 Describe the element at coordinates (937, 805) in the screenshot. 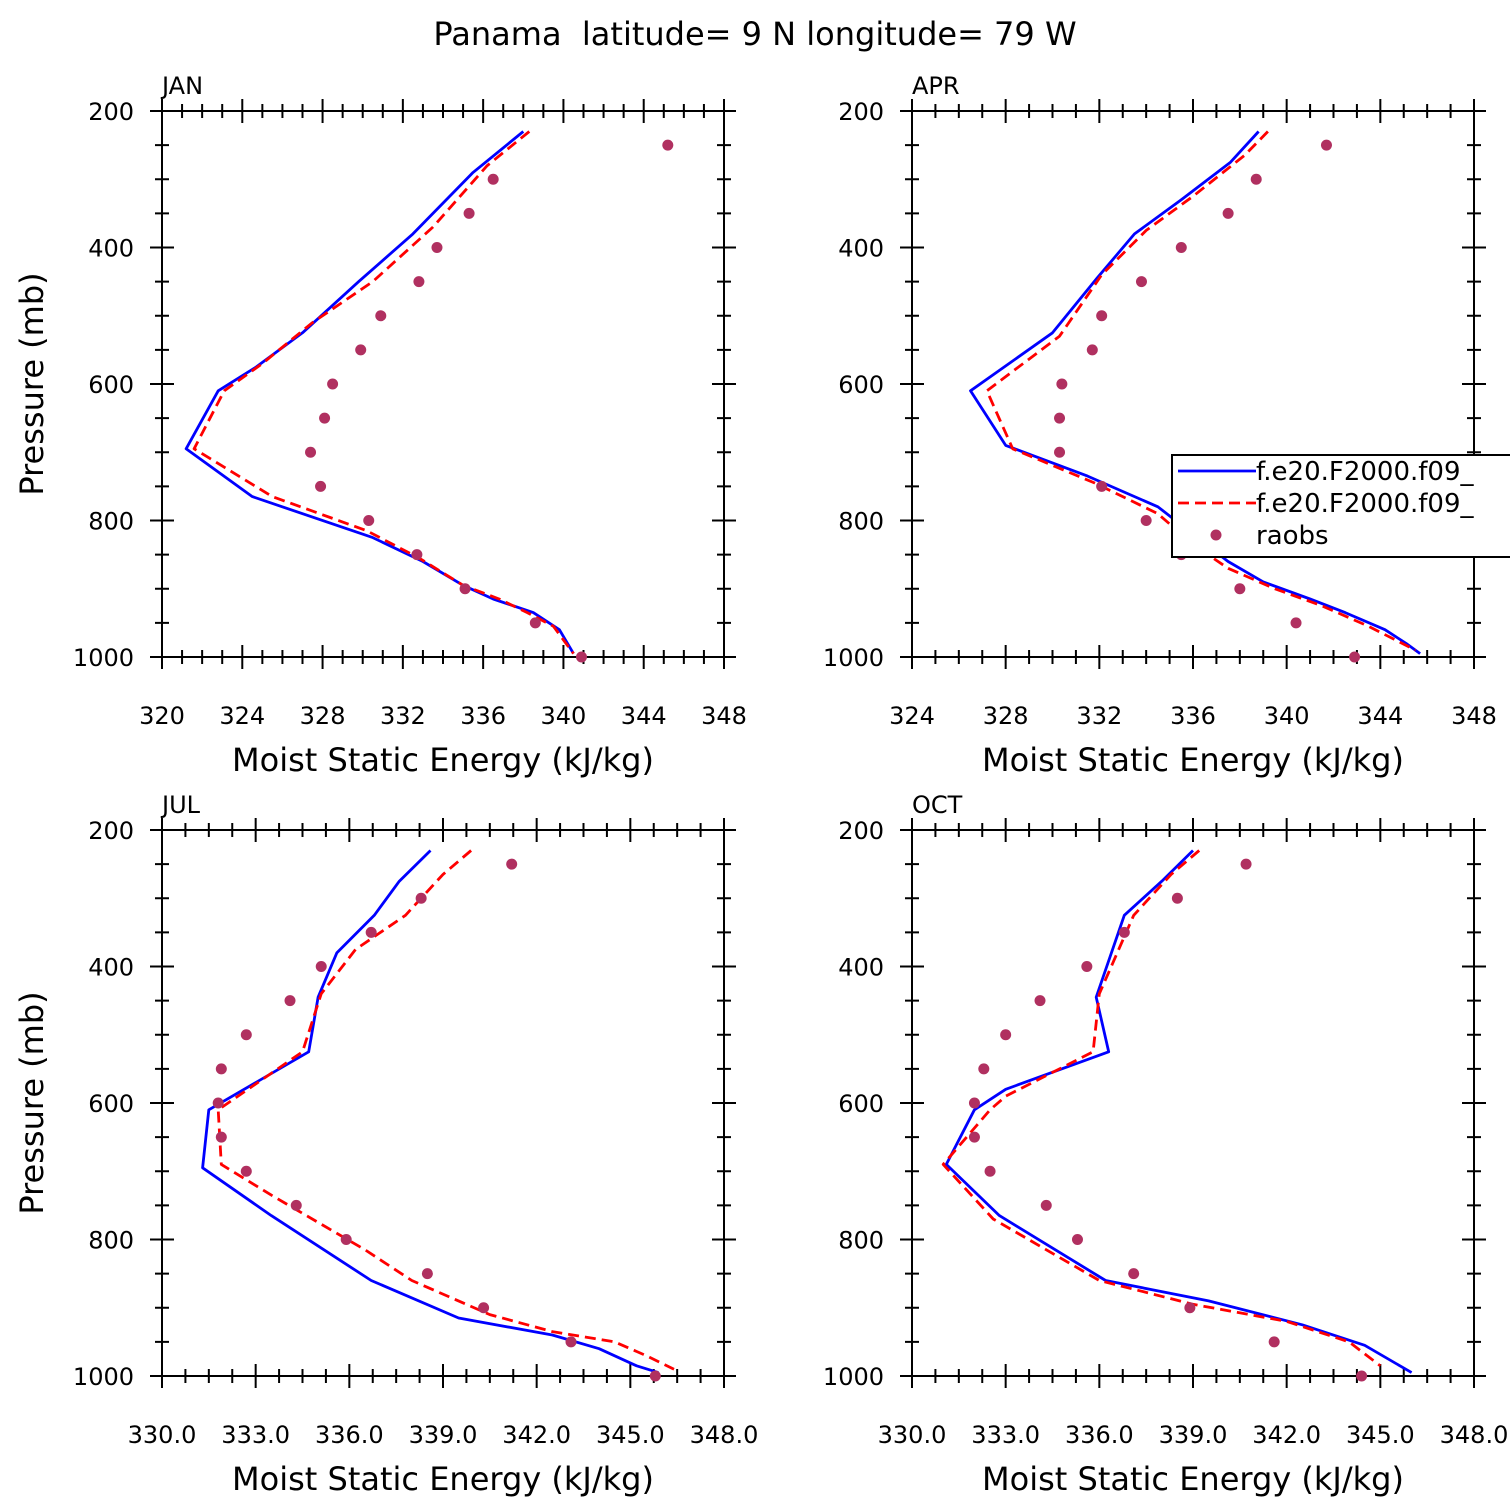

I see `panel-title: OCT` at that location.